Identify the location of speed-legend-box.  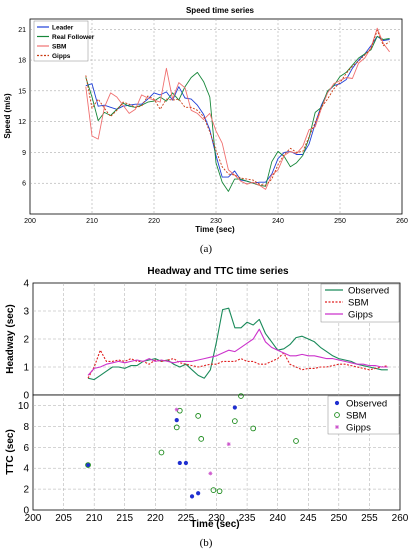
(61, 41).